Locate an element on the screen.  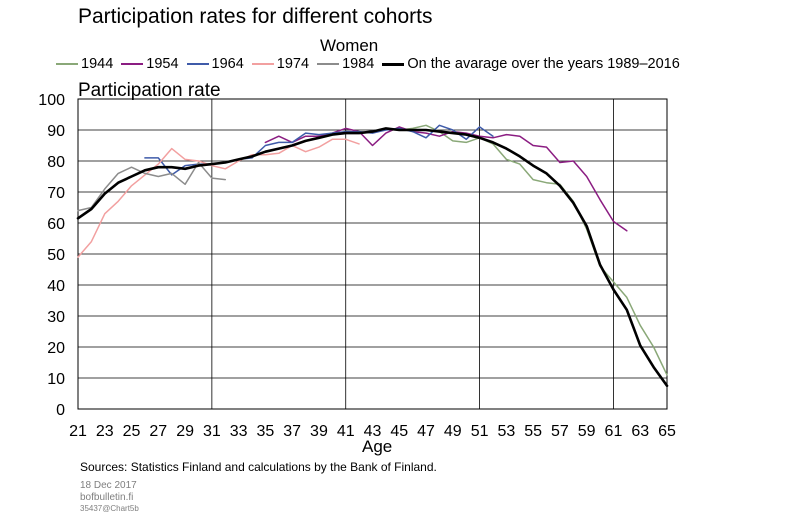
legend-label: 1944 is located at coordinates (97, 64).